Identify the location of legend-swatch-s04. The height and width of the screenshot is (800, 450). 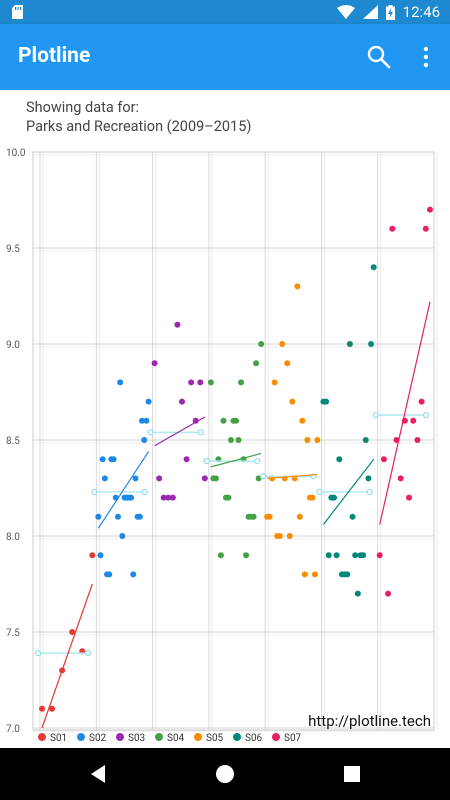
(159, 737).